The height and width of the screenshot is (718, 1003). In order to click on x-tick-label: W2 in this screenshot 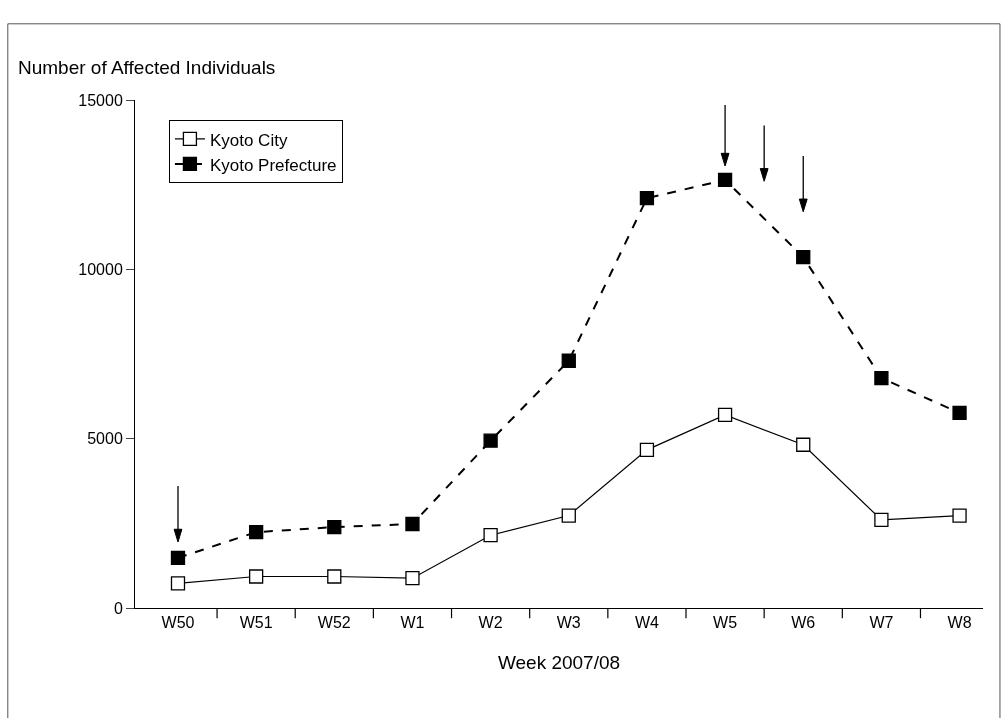, I will do `click(490, 623)`.